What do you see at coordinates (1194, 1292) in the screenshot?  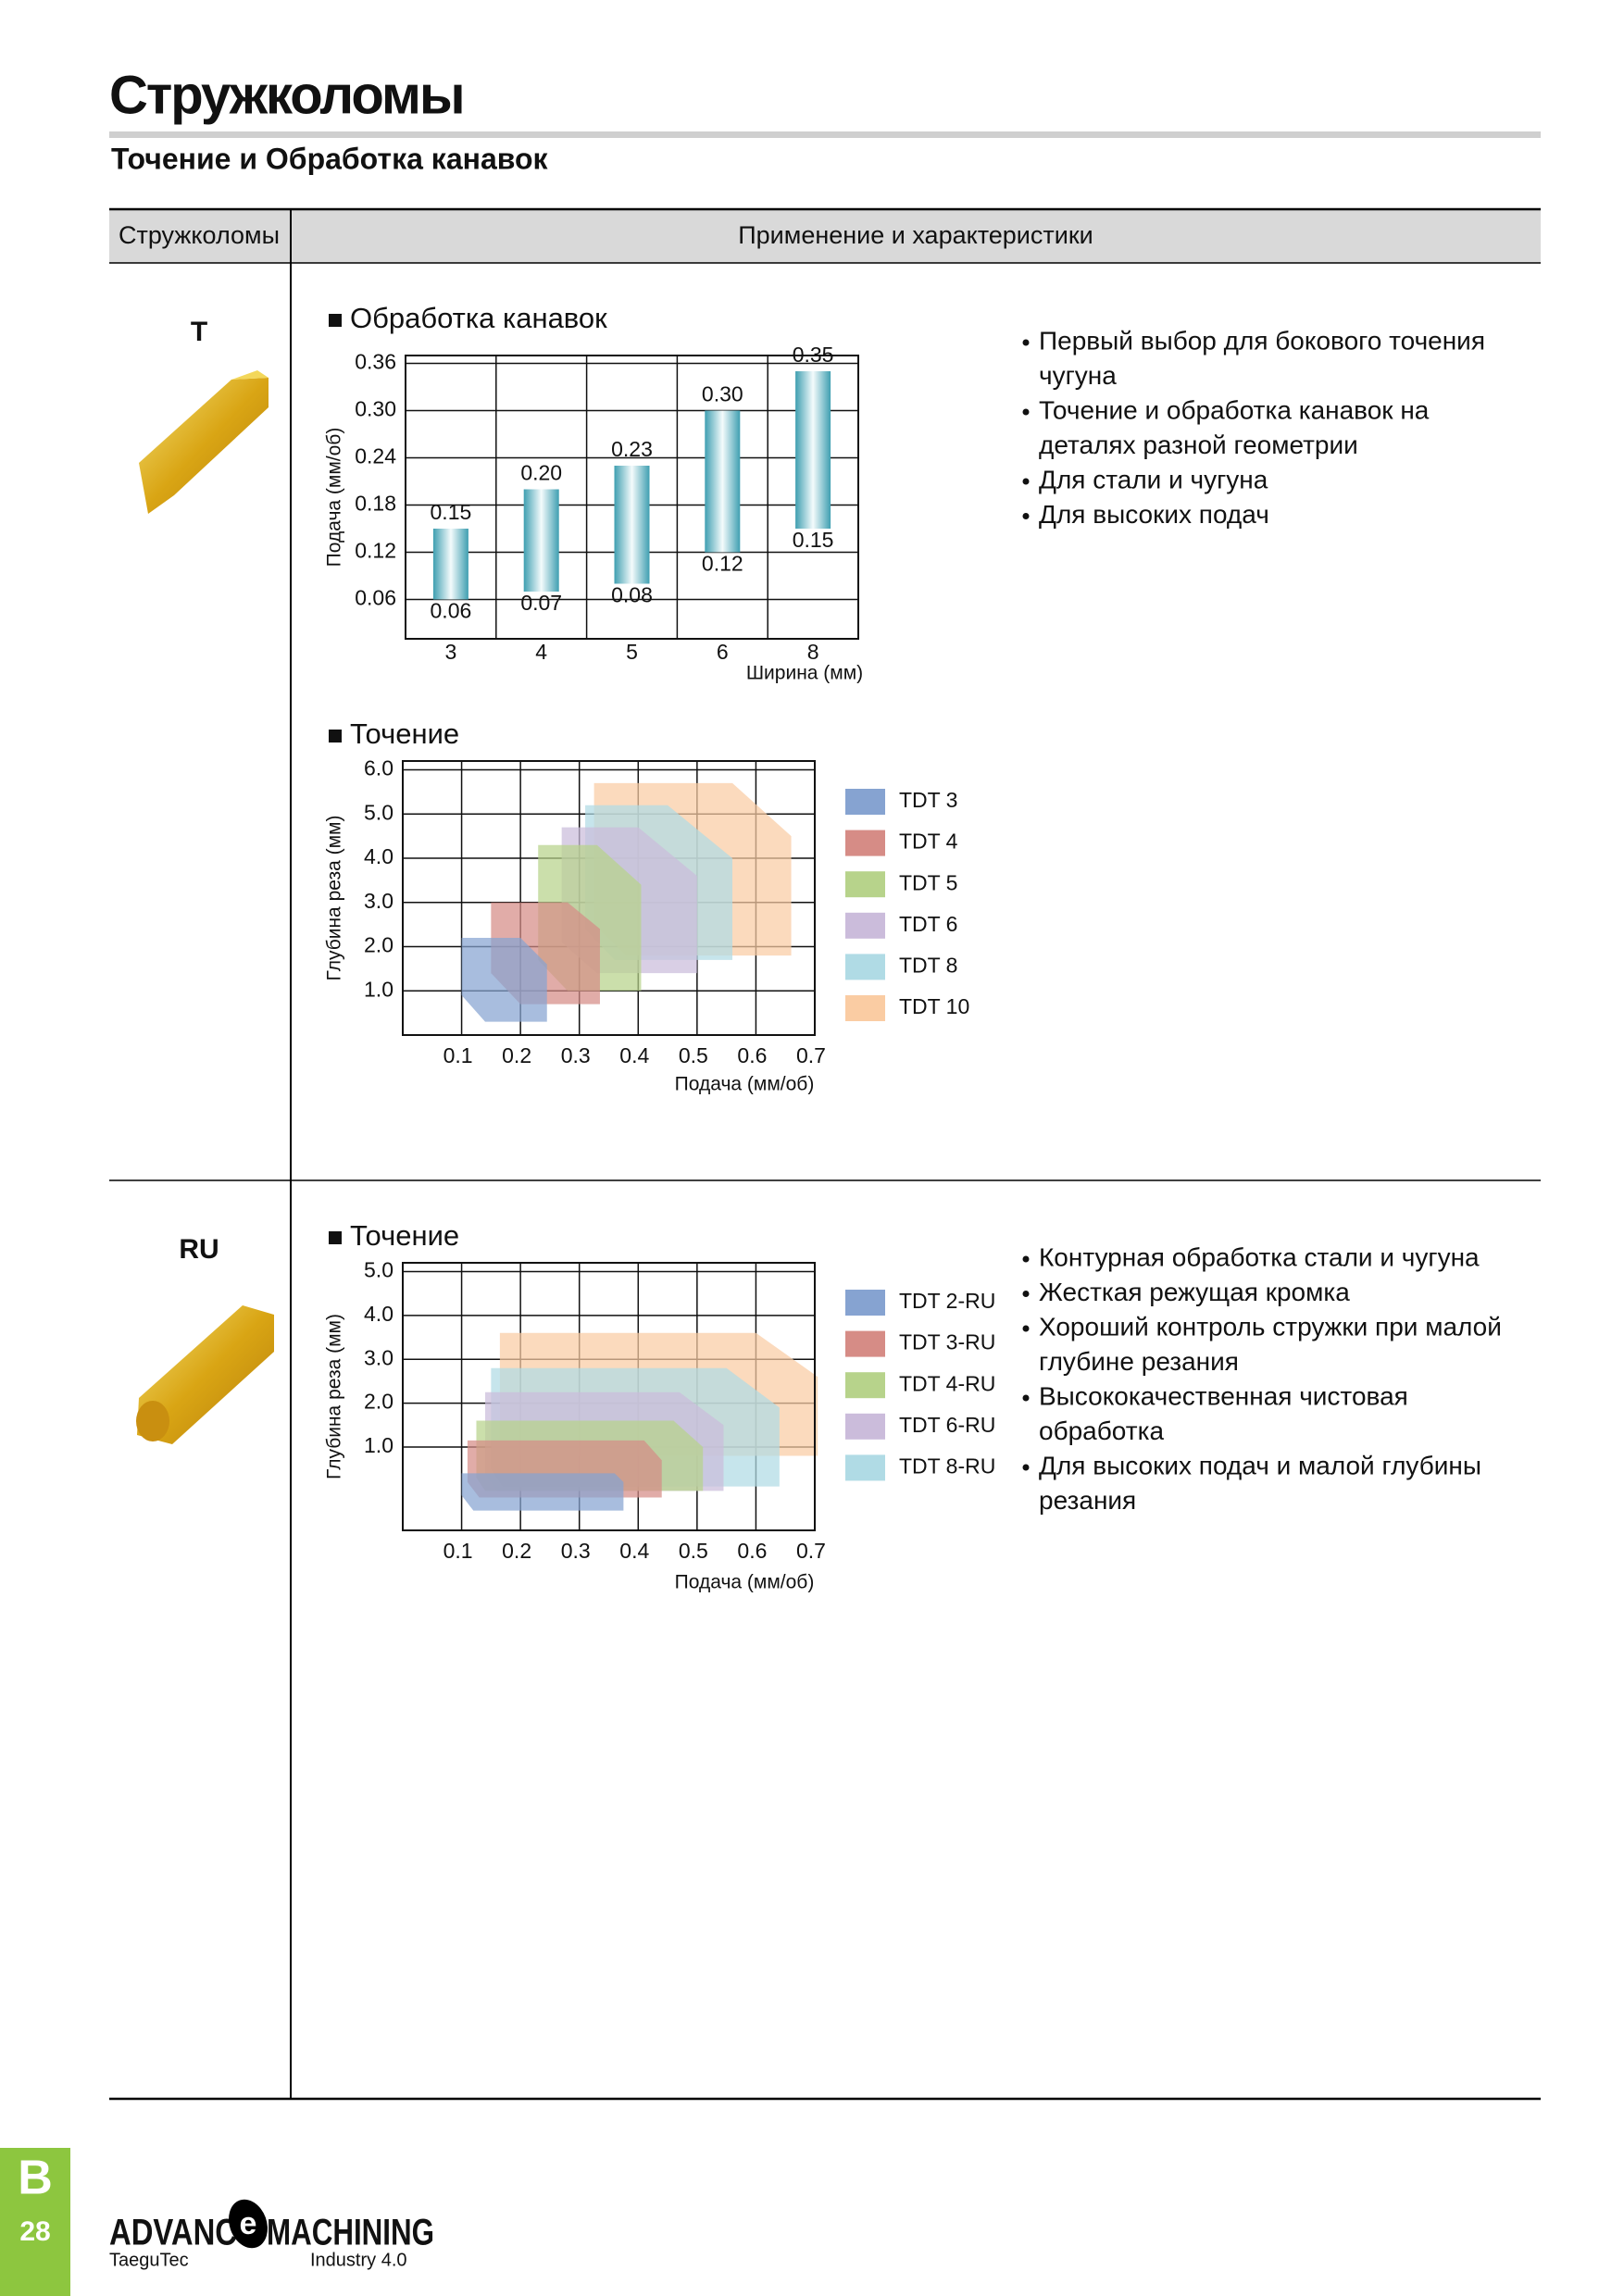 I see `feature-text: Жесткая режущая кромка` at bounding box center [1194, 1292].